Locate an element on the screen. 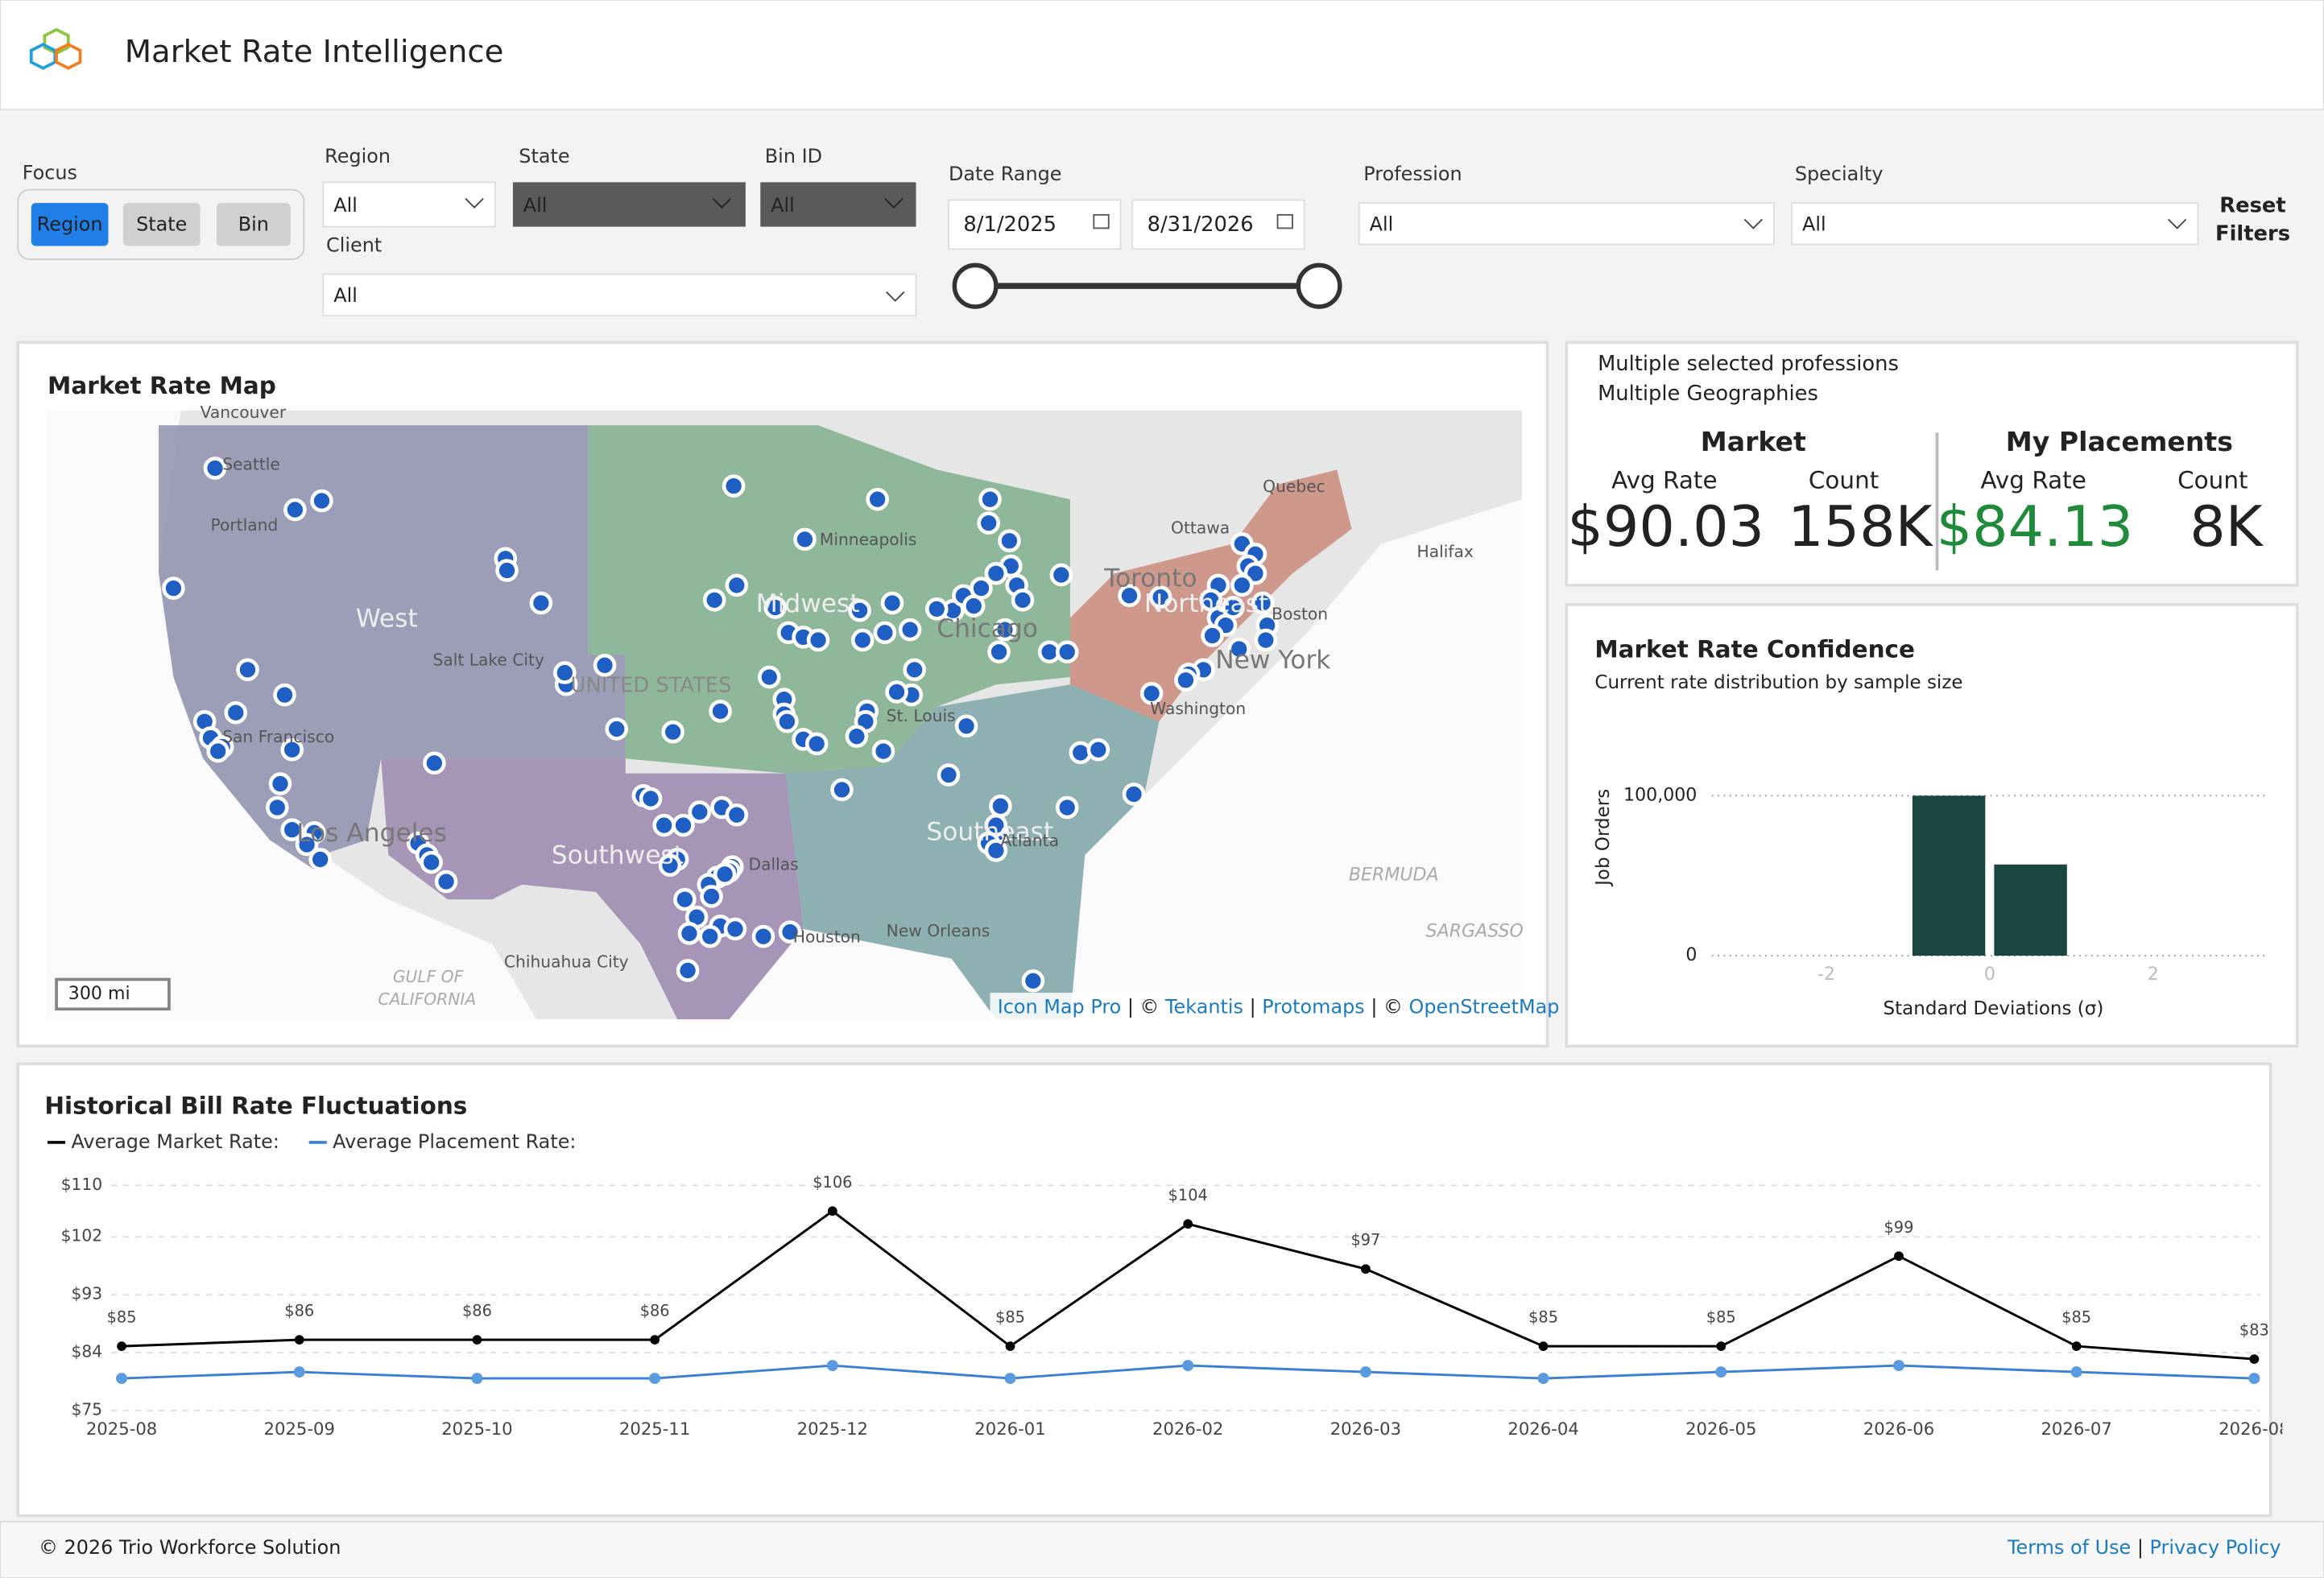 The image size is (2324, 1578). focus-option: Bin is located at coordinates (253, 224).